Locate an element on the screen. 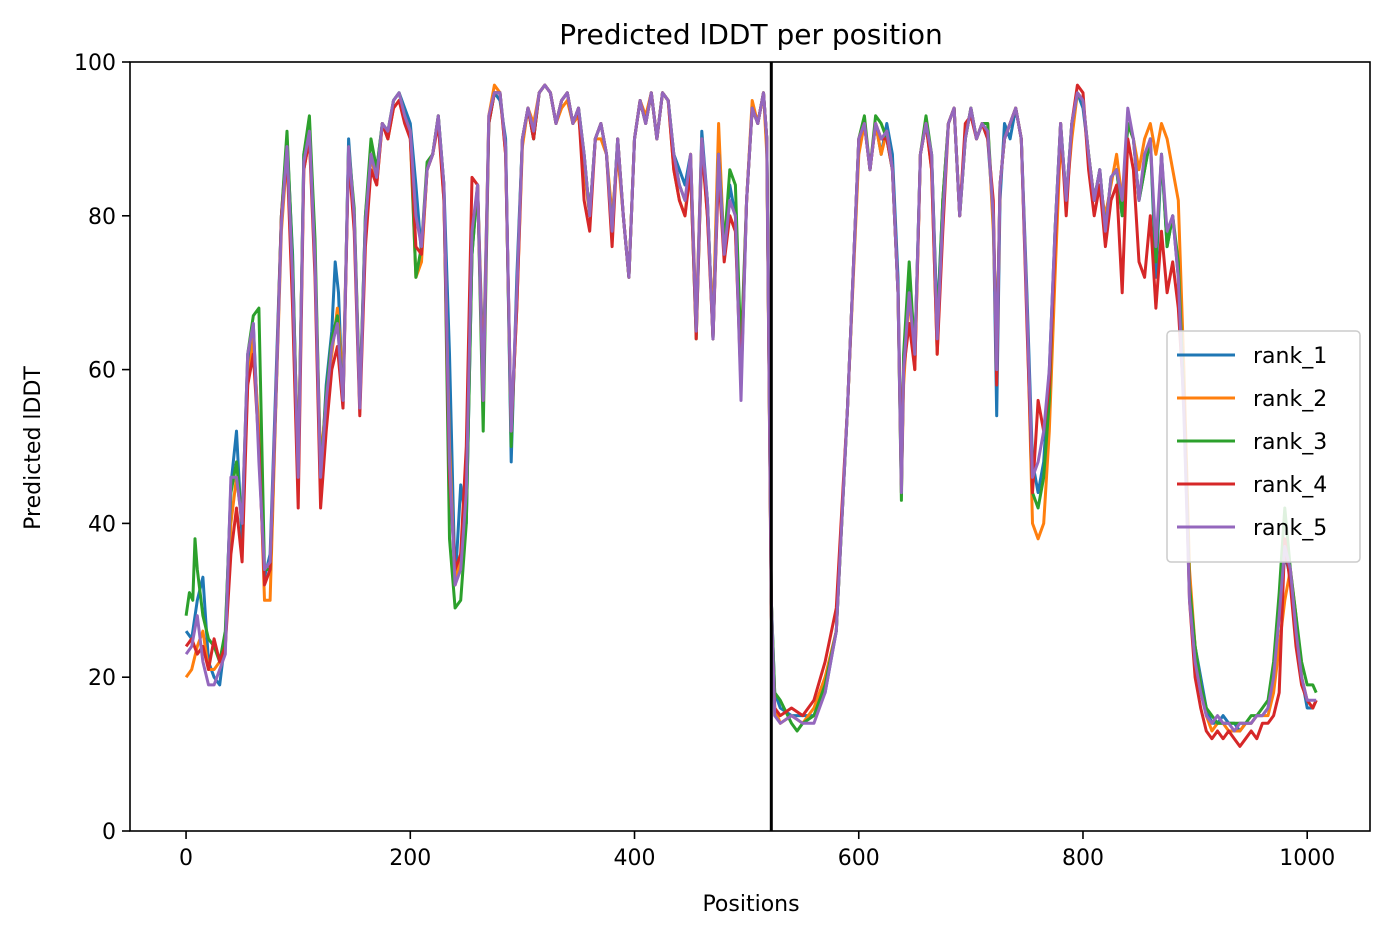 The height and width of the screenshot is (943, 1391). x-tick-label: 400 is located at coordinates (635, 858).